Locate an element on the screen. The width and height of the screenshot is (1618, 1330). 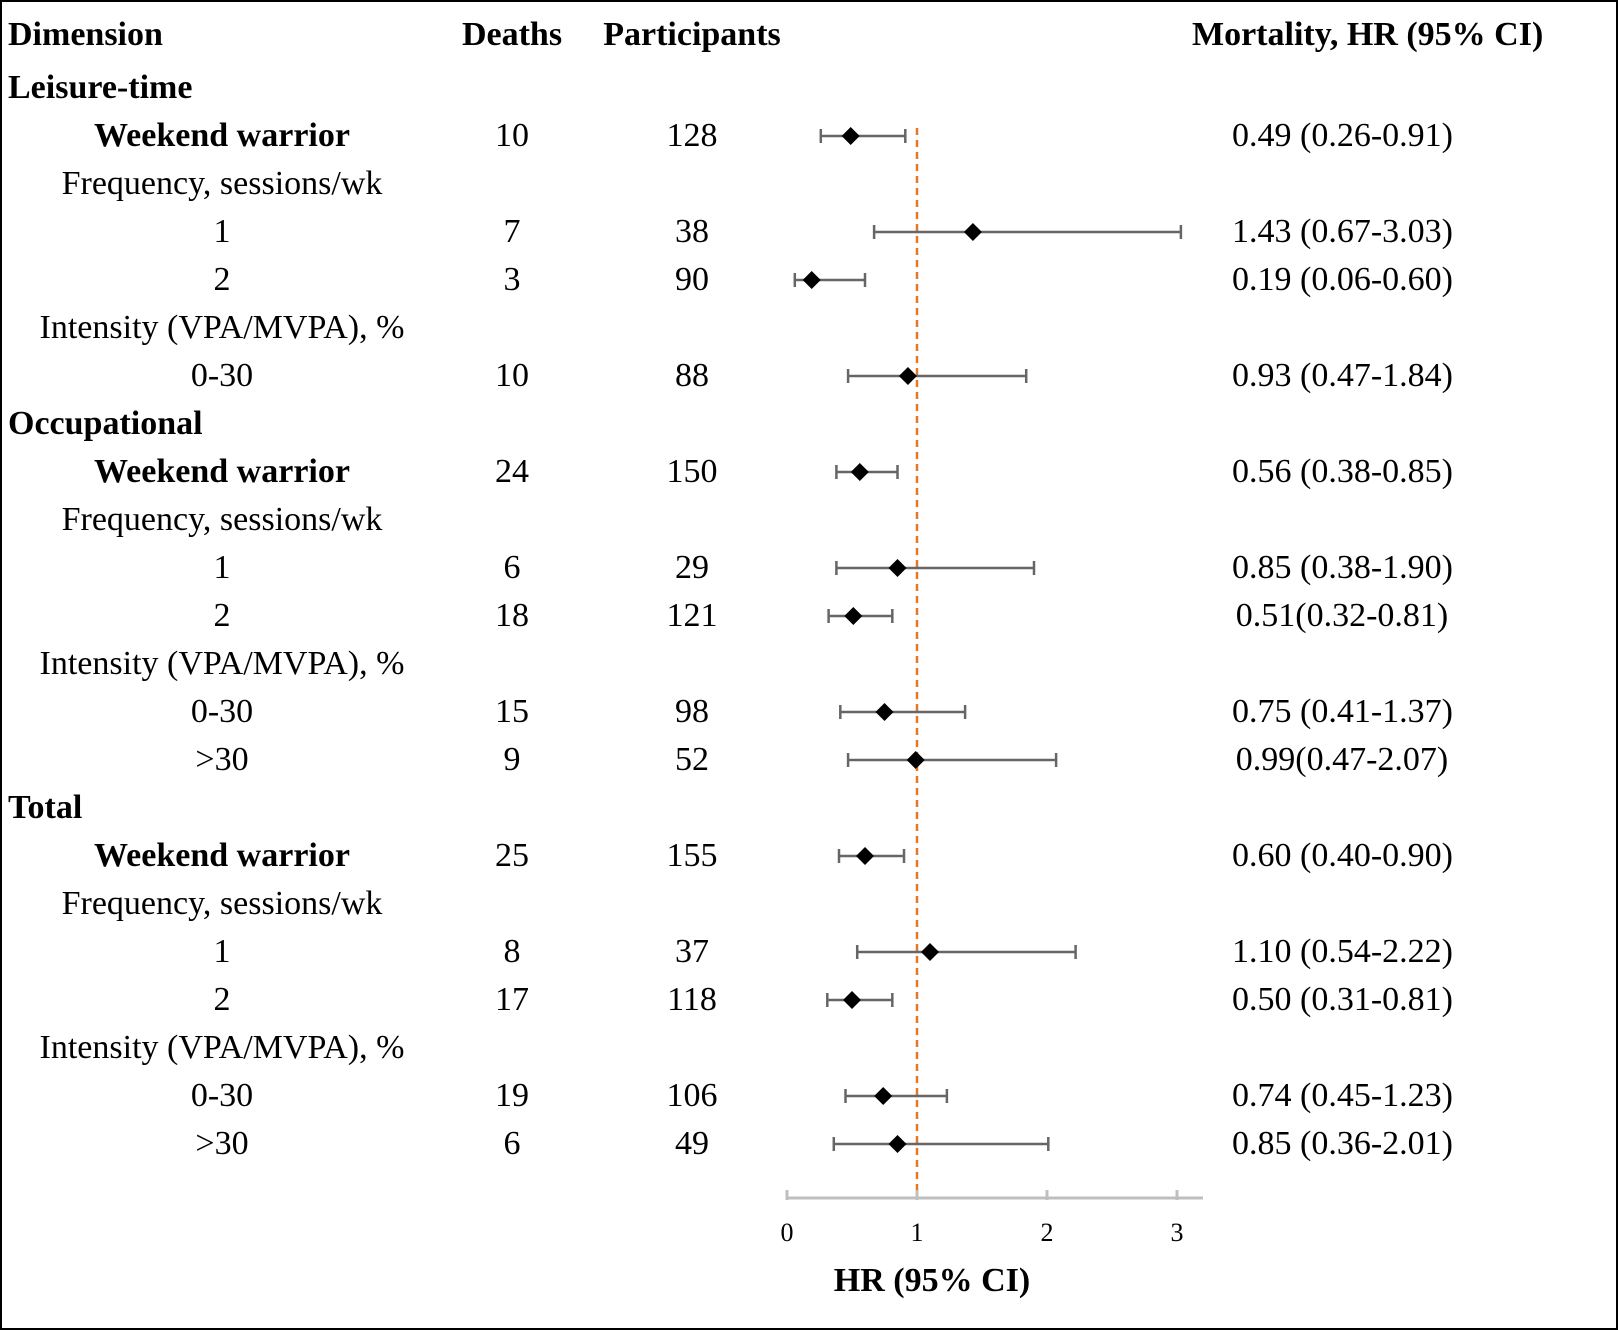
participants-value: 90 is located at coordinates (692, 279).